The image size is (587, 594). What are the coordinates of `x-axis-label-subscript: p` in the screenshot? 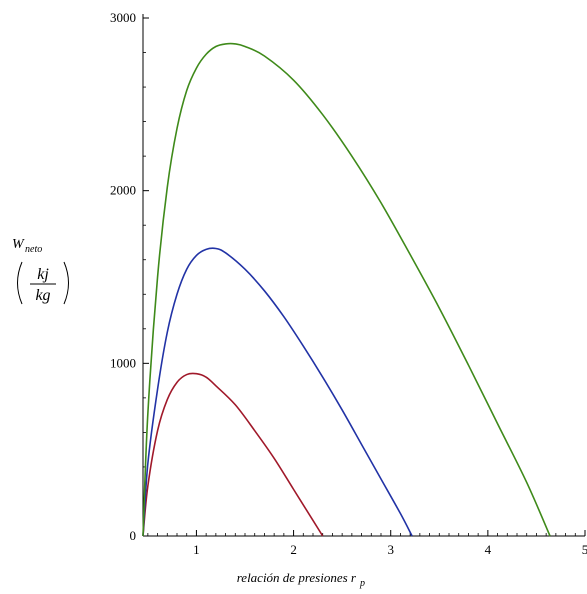 It's located at (362, 583).